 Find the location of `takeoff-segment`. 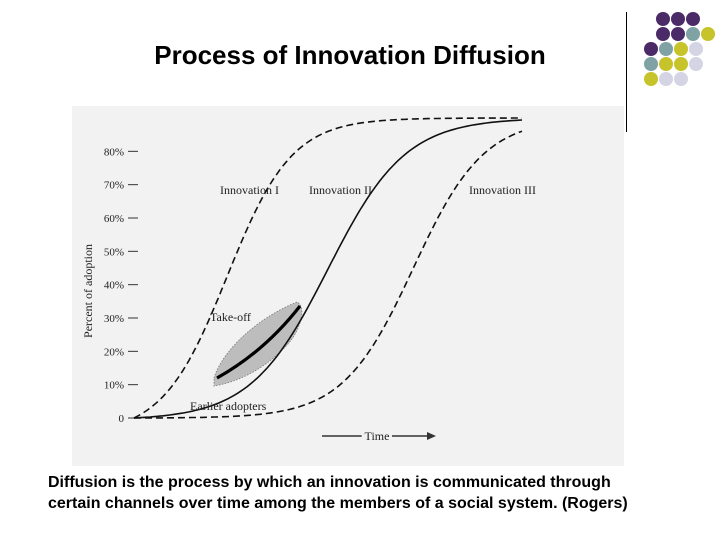

takeoff-segment is located at coordinates (259, 342).